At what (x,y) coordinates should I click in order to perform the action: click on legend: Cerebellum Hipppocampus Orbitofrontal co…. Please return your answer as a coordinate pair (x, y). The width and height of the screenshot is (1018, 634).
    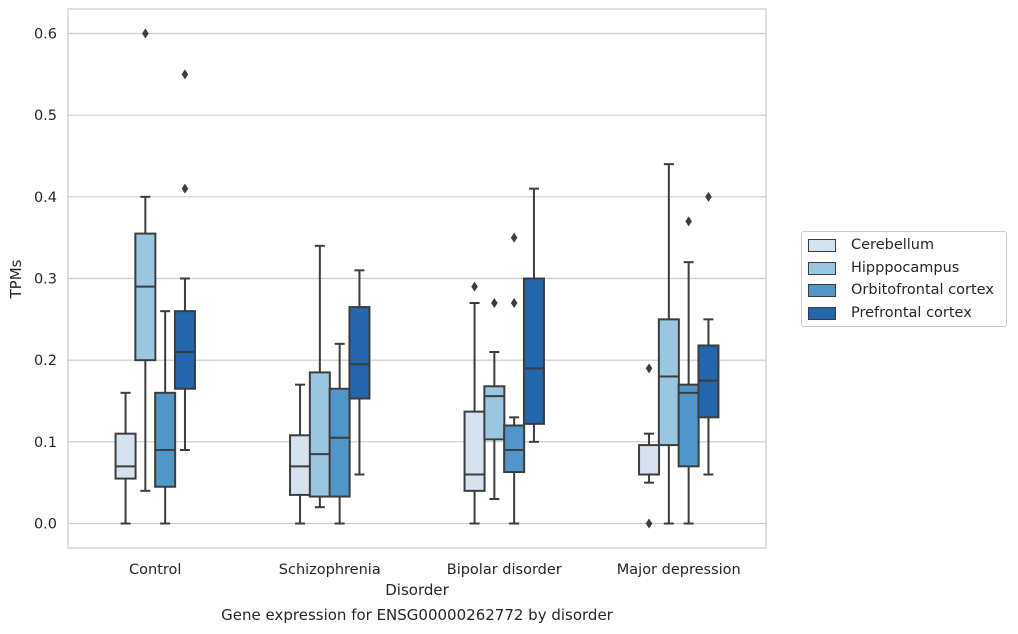
    Looking at the image, I should click on (904, 279).